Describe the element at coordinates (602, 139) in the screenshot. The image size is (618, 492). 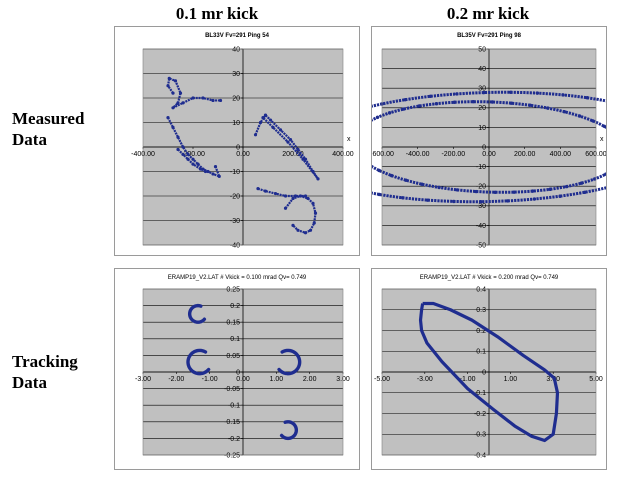
I see `x-axis-label: x` at that location.